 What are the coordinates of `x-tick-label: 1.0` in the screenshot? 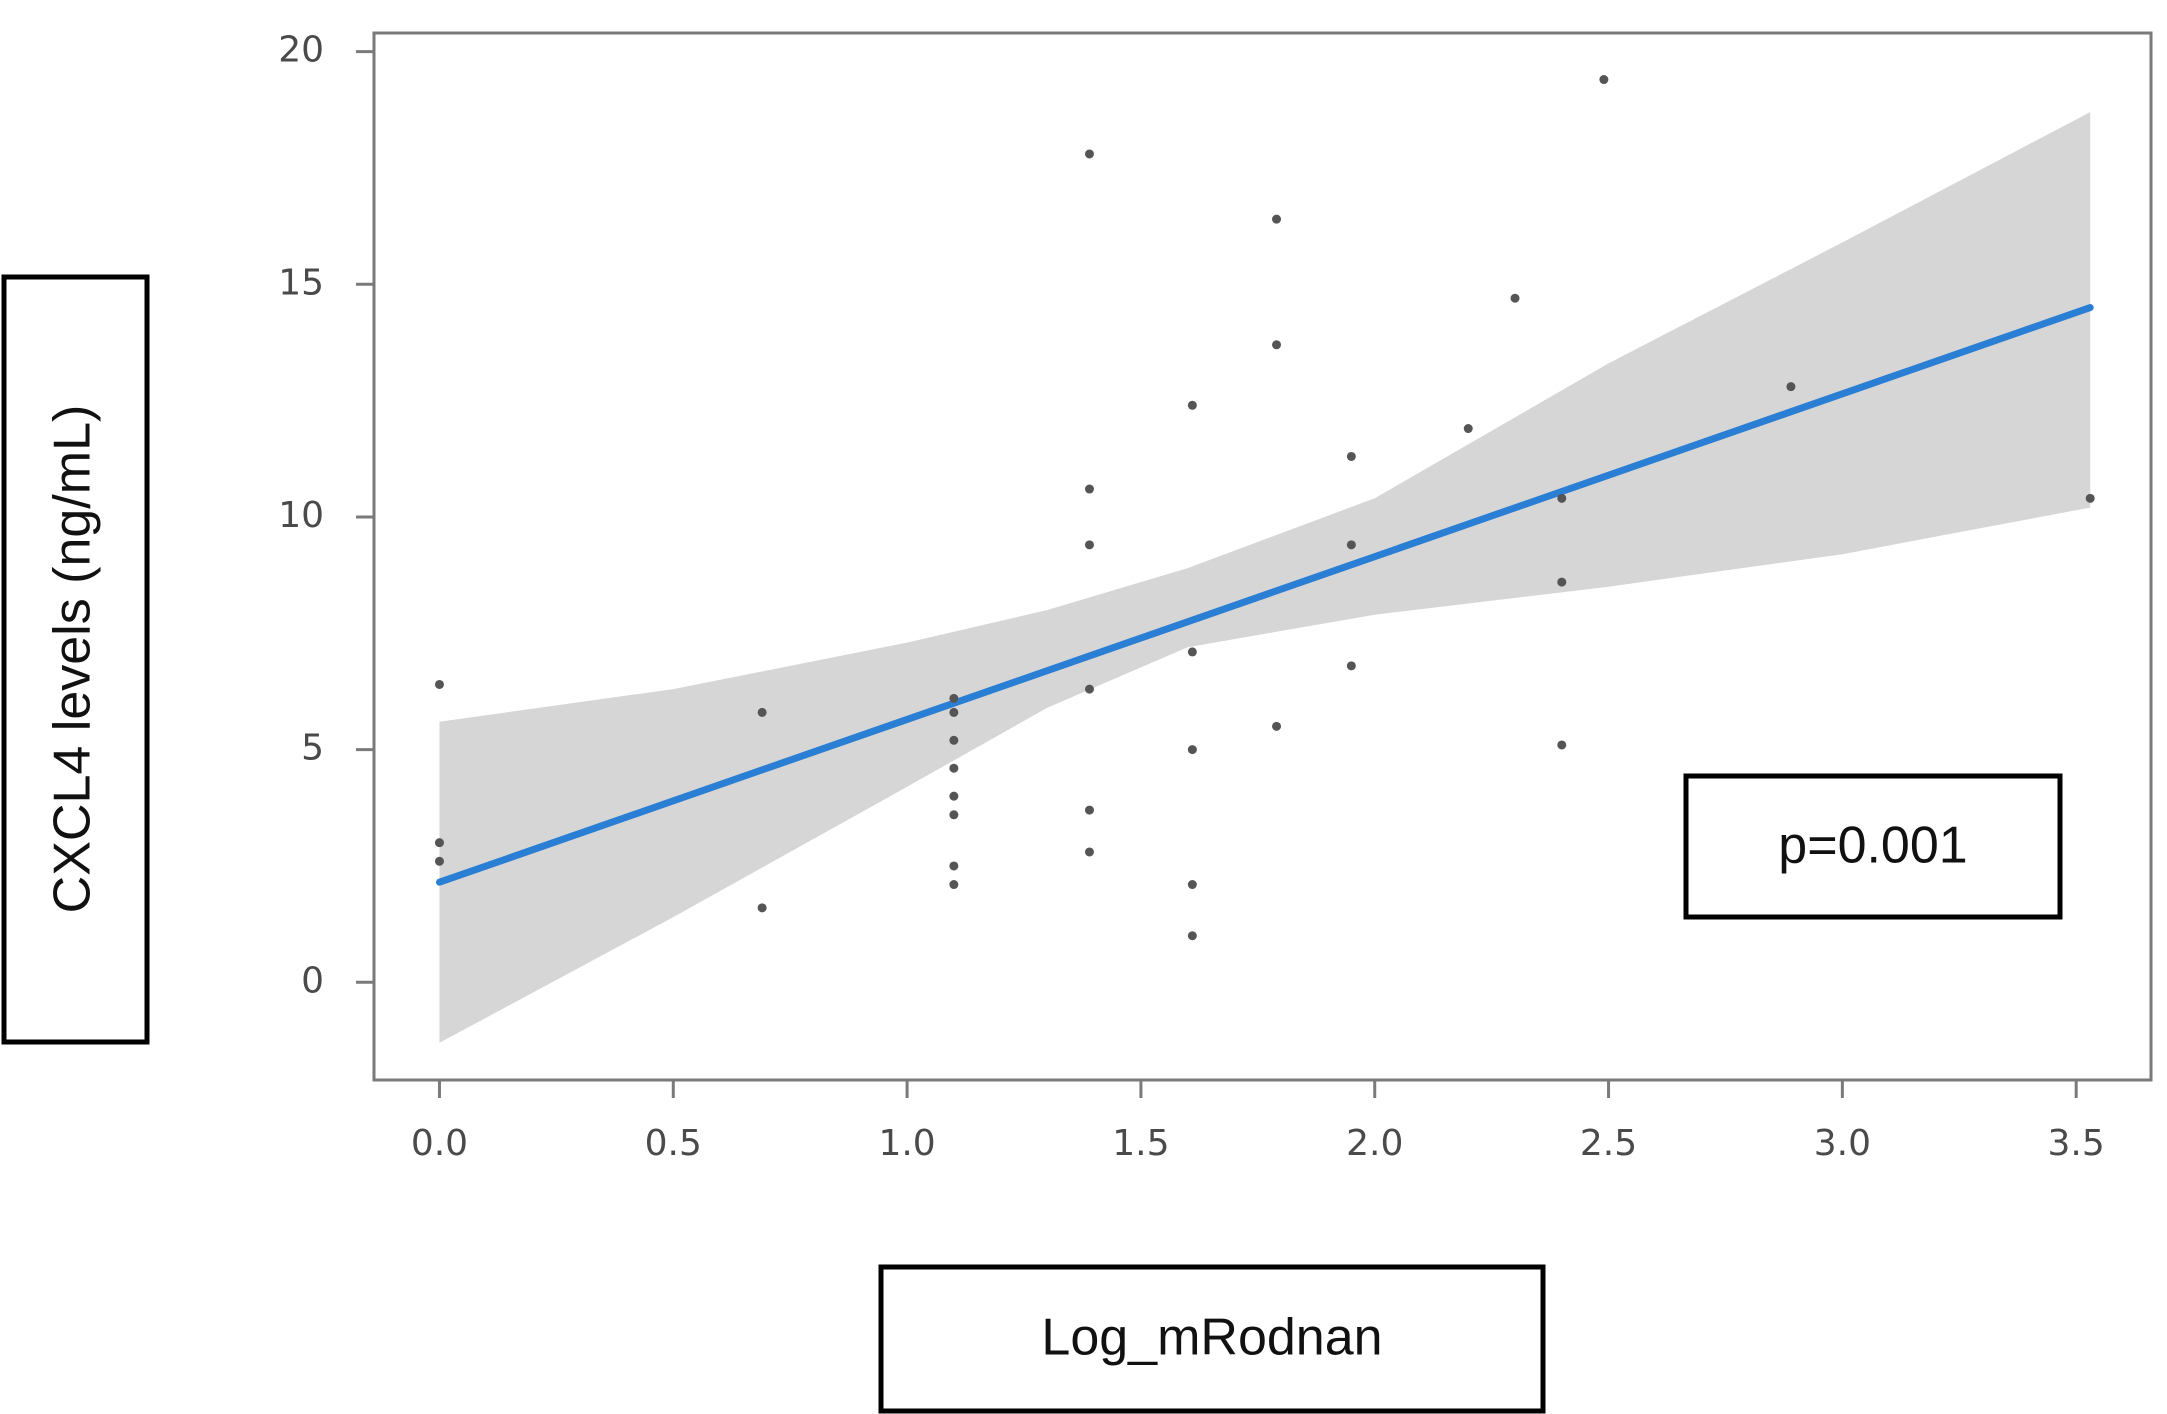 It's located at (906, 1143).